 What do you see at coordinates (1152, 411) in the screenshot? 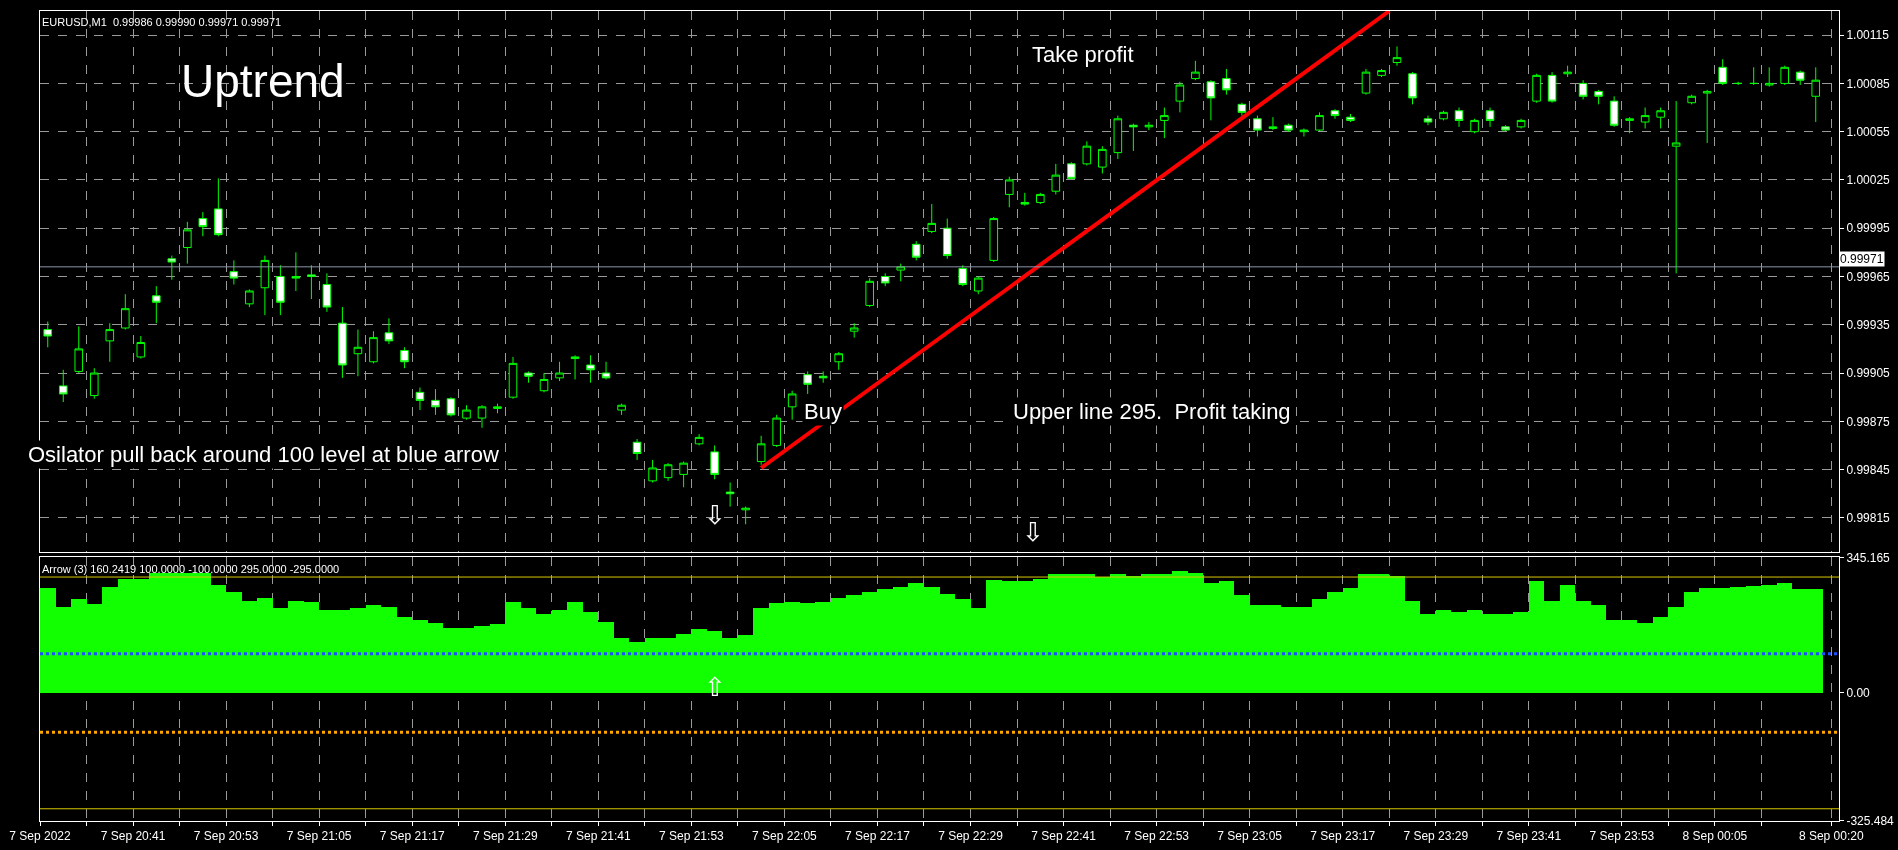
I see `annotation: Upper line 295. Profit taking` at bounding box center [1152, 411].